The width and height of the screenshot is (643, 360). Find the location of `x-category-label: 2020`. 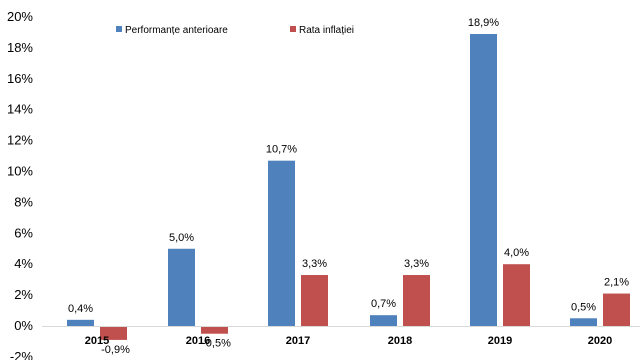

x-category-label: 2020 is located at coordinates (600, 341).